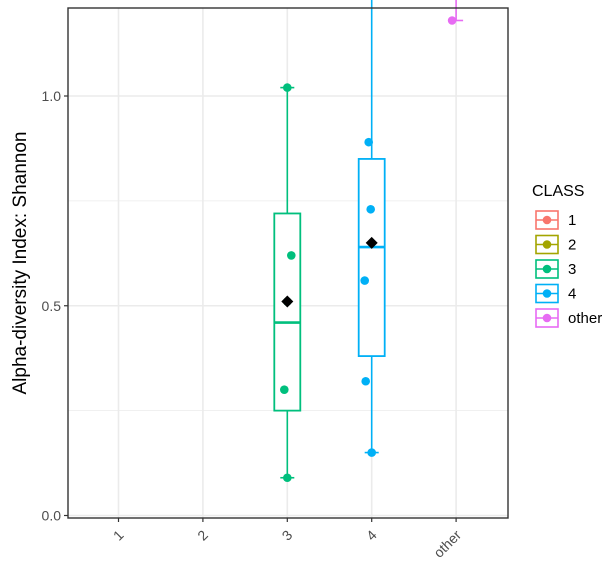 The height and width of the screenshot is (564, 611). Describe the element at coordinates (572, 294) in the screenshot. I see `legend-label: 4` at that location.